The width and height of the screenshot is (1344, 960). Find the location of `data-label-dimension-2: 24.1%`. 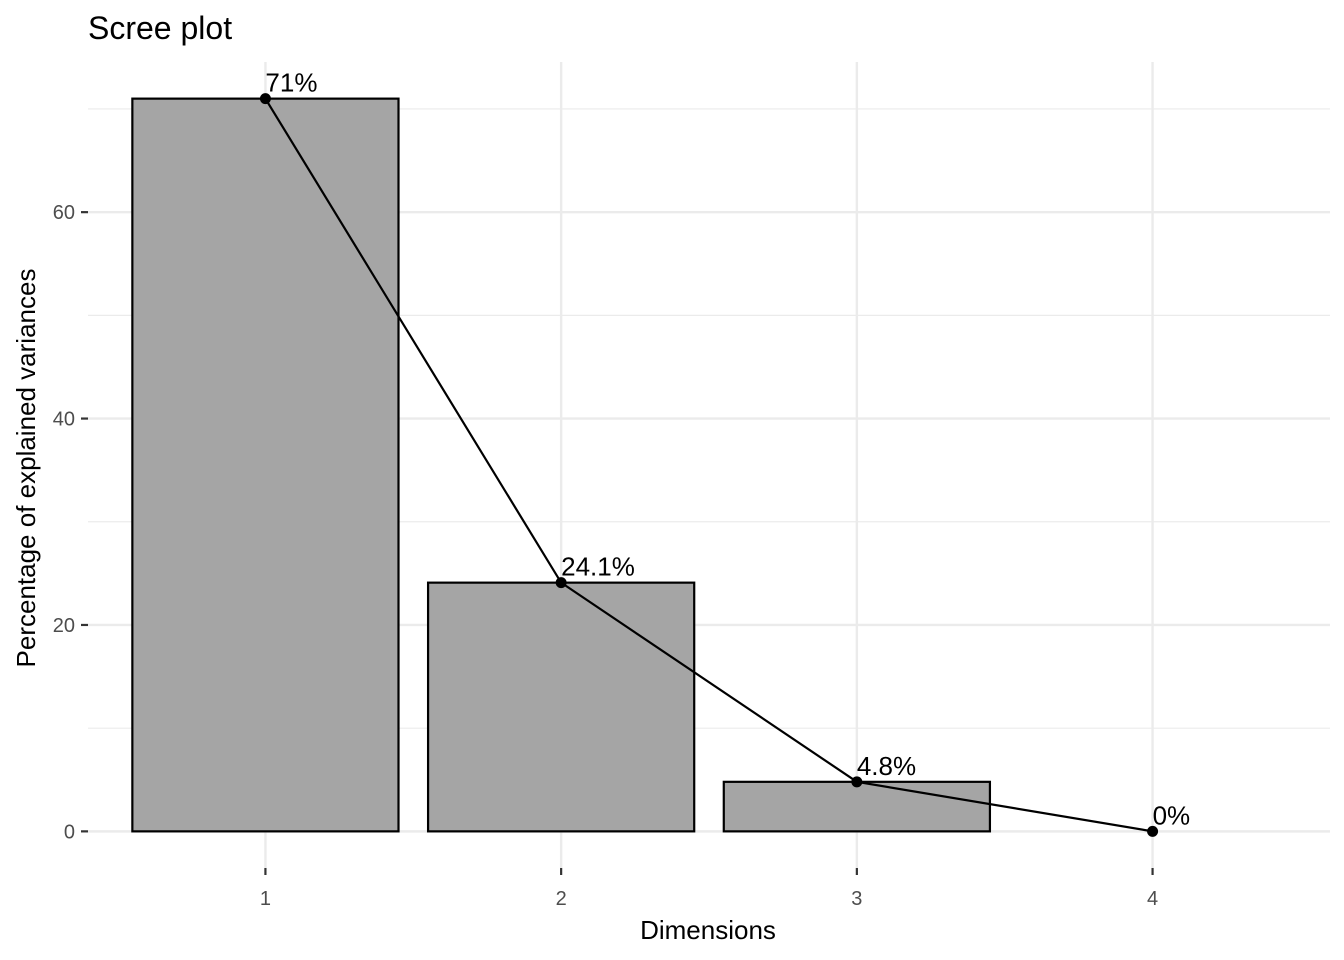

data-label-dimension-2: 24.1% is located at coordinates (598, 567).